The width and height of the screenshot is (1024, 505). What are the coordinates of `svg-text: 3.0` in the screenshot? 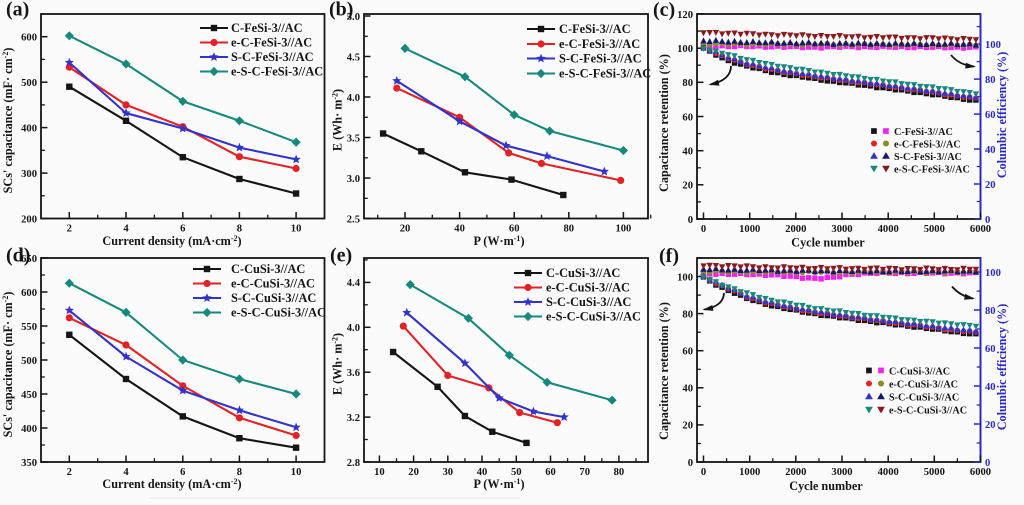 It's located at (353, 179).